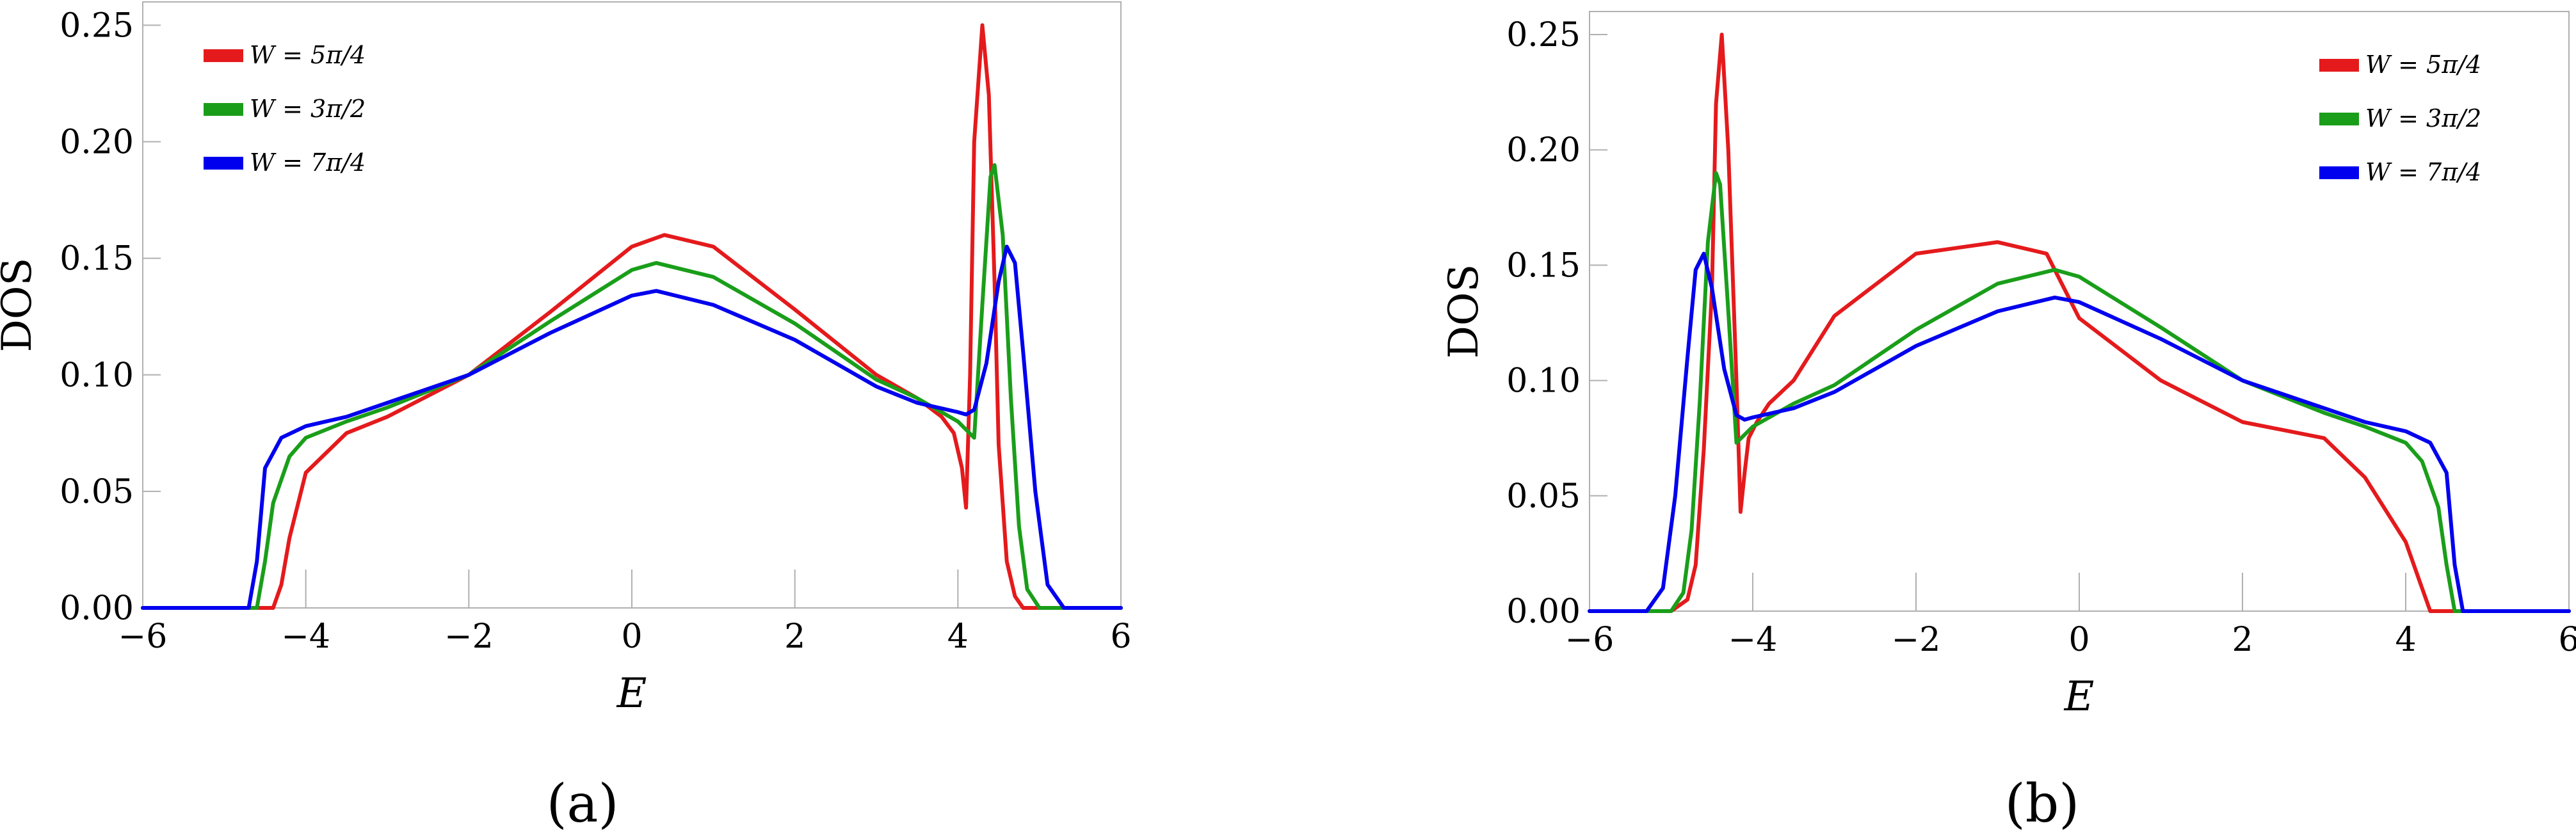 The height and width of the screenshot is (837, 2576). What do you see at coordinates (2042, 804) in the screenshot?
I see `panel-label-b: (b)` at bounding box center [2042, 804].